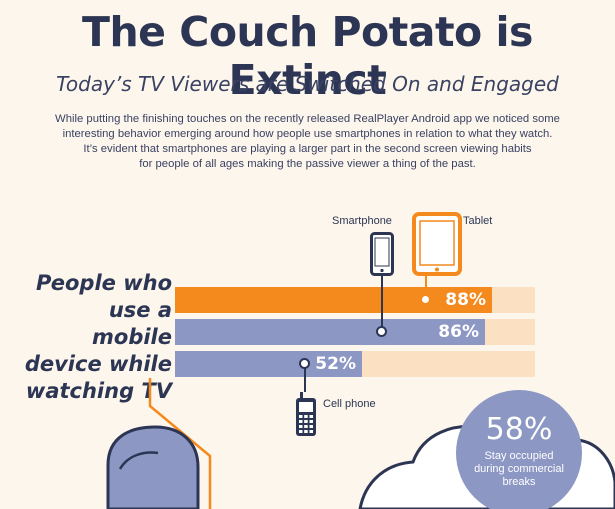  I want to click on smartphone-icon, so click(382, 254).